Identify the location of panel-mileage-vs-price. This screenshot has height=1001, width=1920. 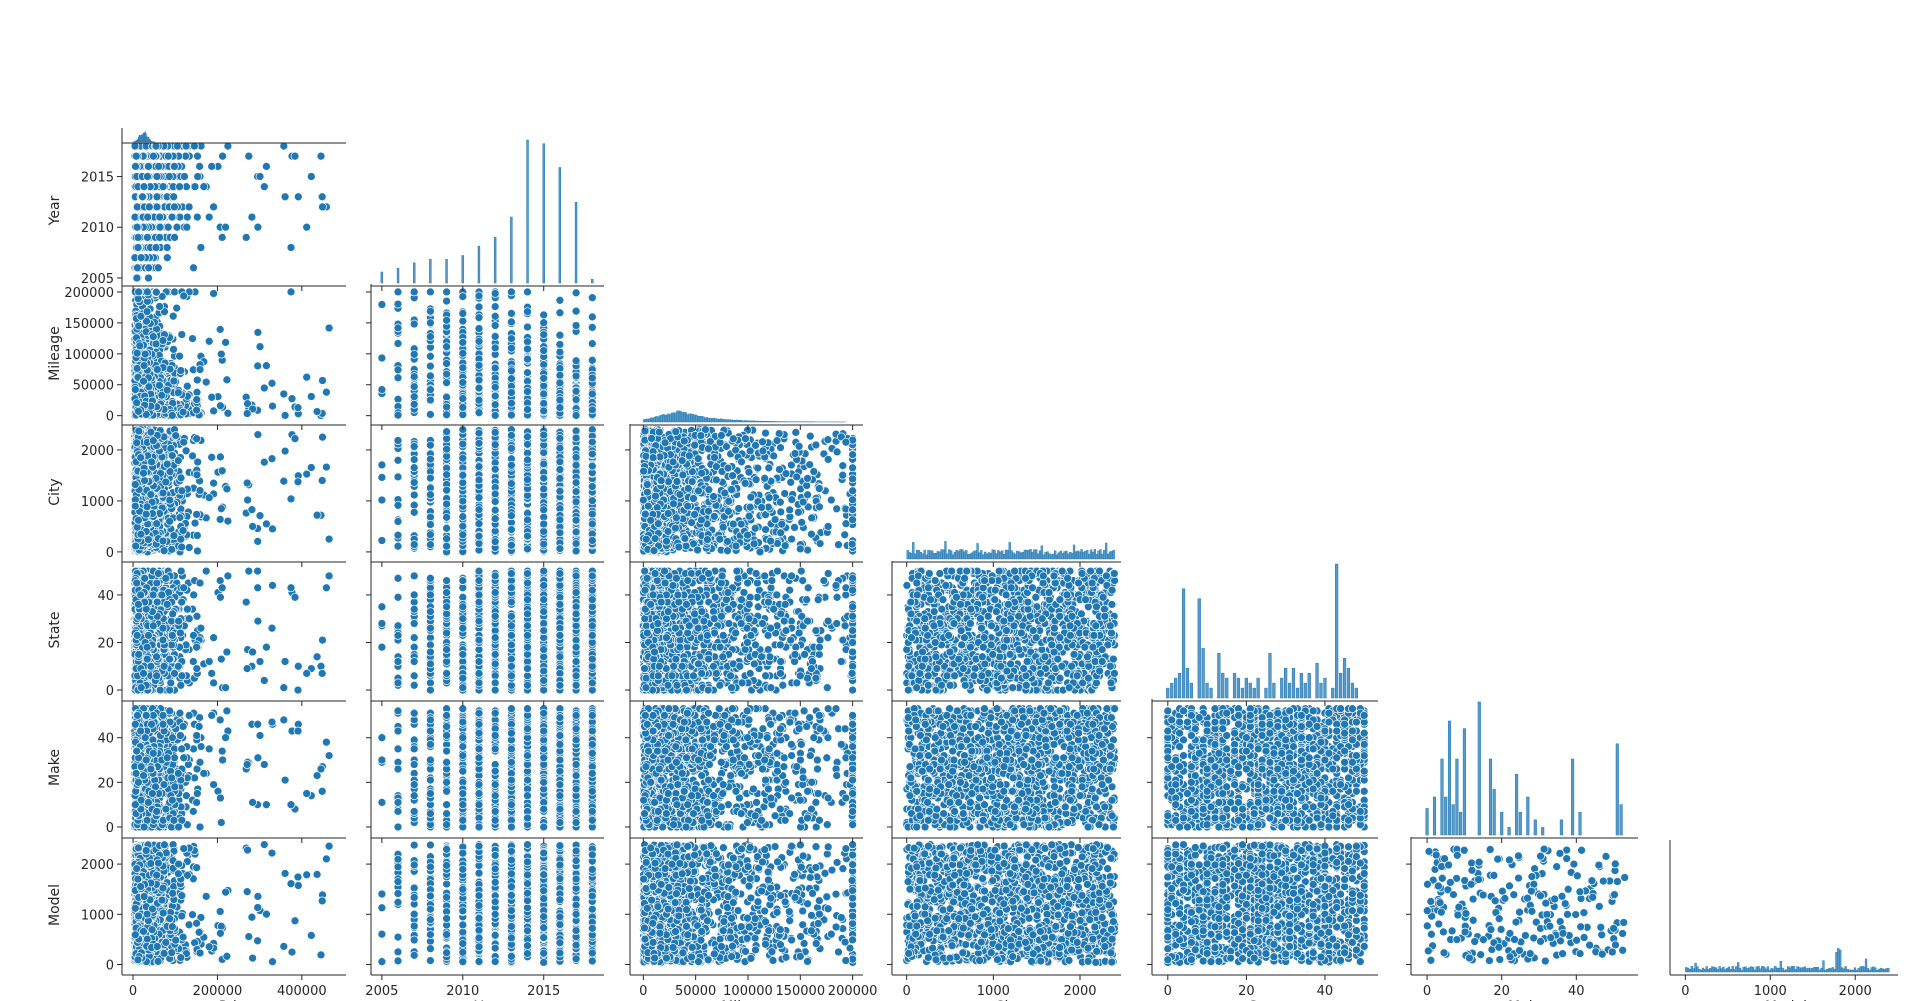
(232, 354).